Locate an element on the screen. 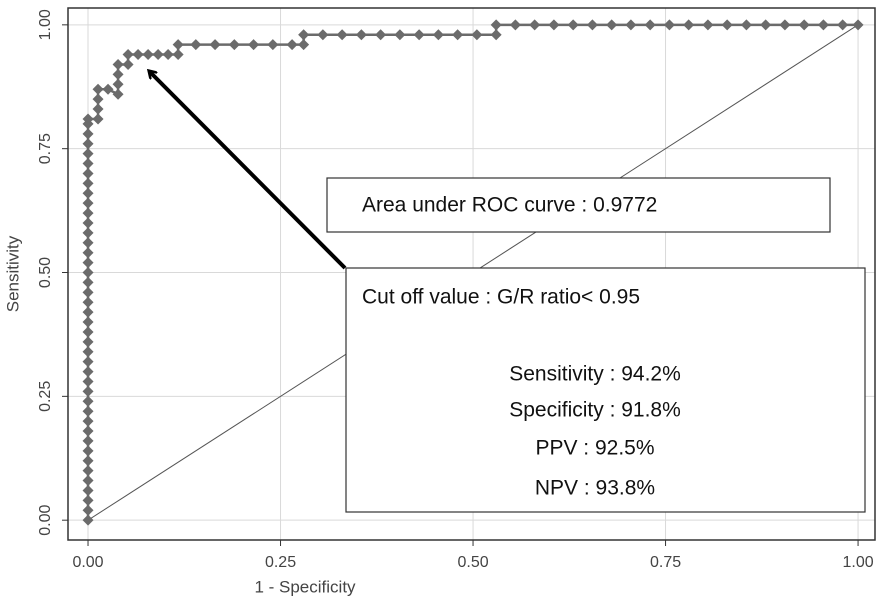 Image resolution: width=882 pixels, height=602 pixels. cutoff-text: Sensitivity : 94.2% is located at coordinates (595, 374).